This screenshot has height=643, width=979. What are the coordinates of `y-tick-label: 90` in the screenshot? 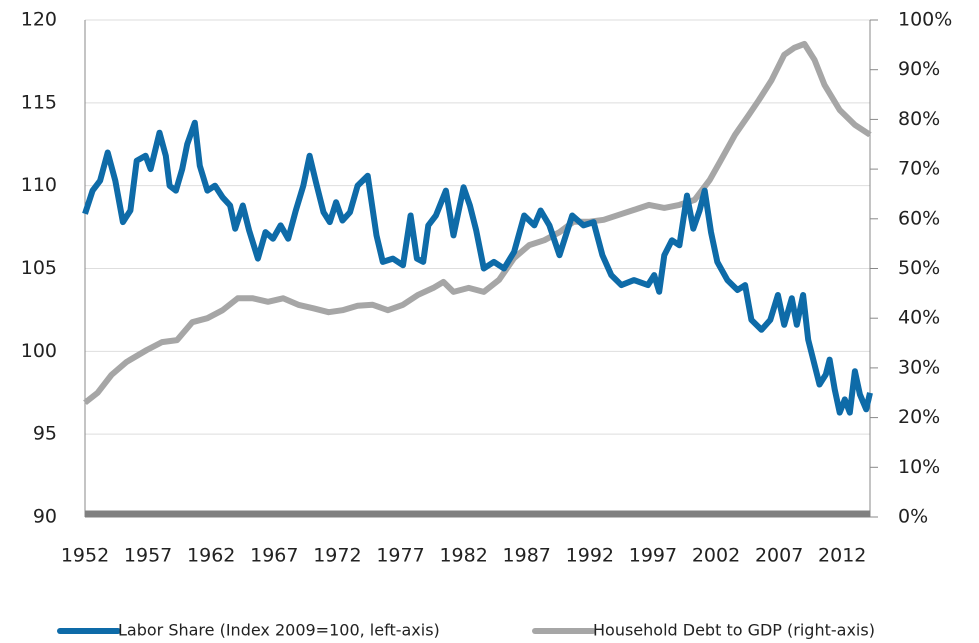 It's located at (45, 517).